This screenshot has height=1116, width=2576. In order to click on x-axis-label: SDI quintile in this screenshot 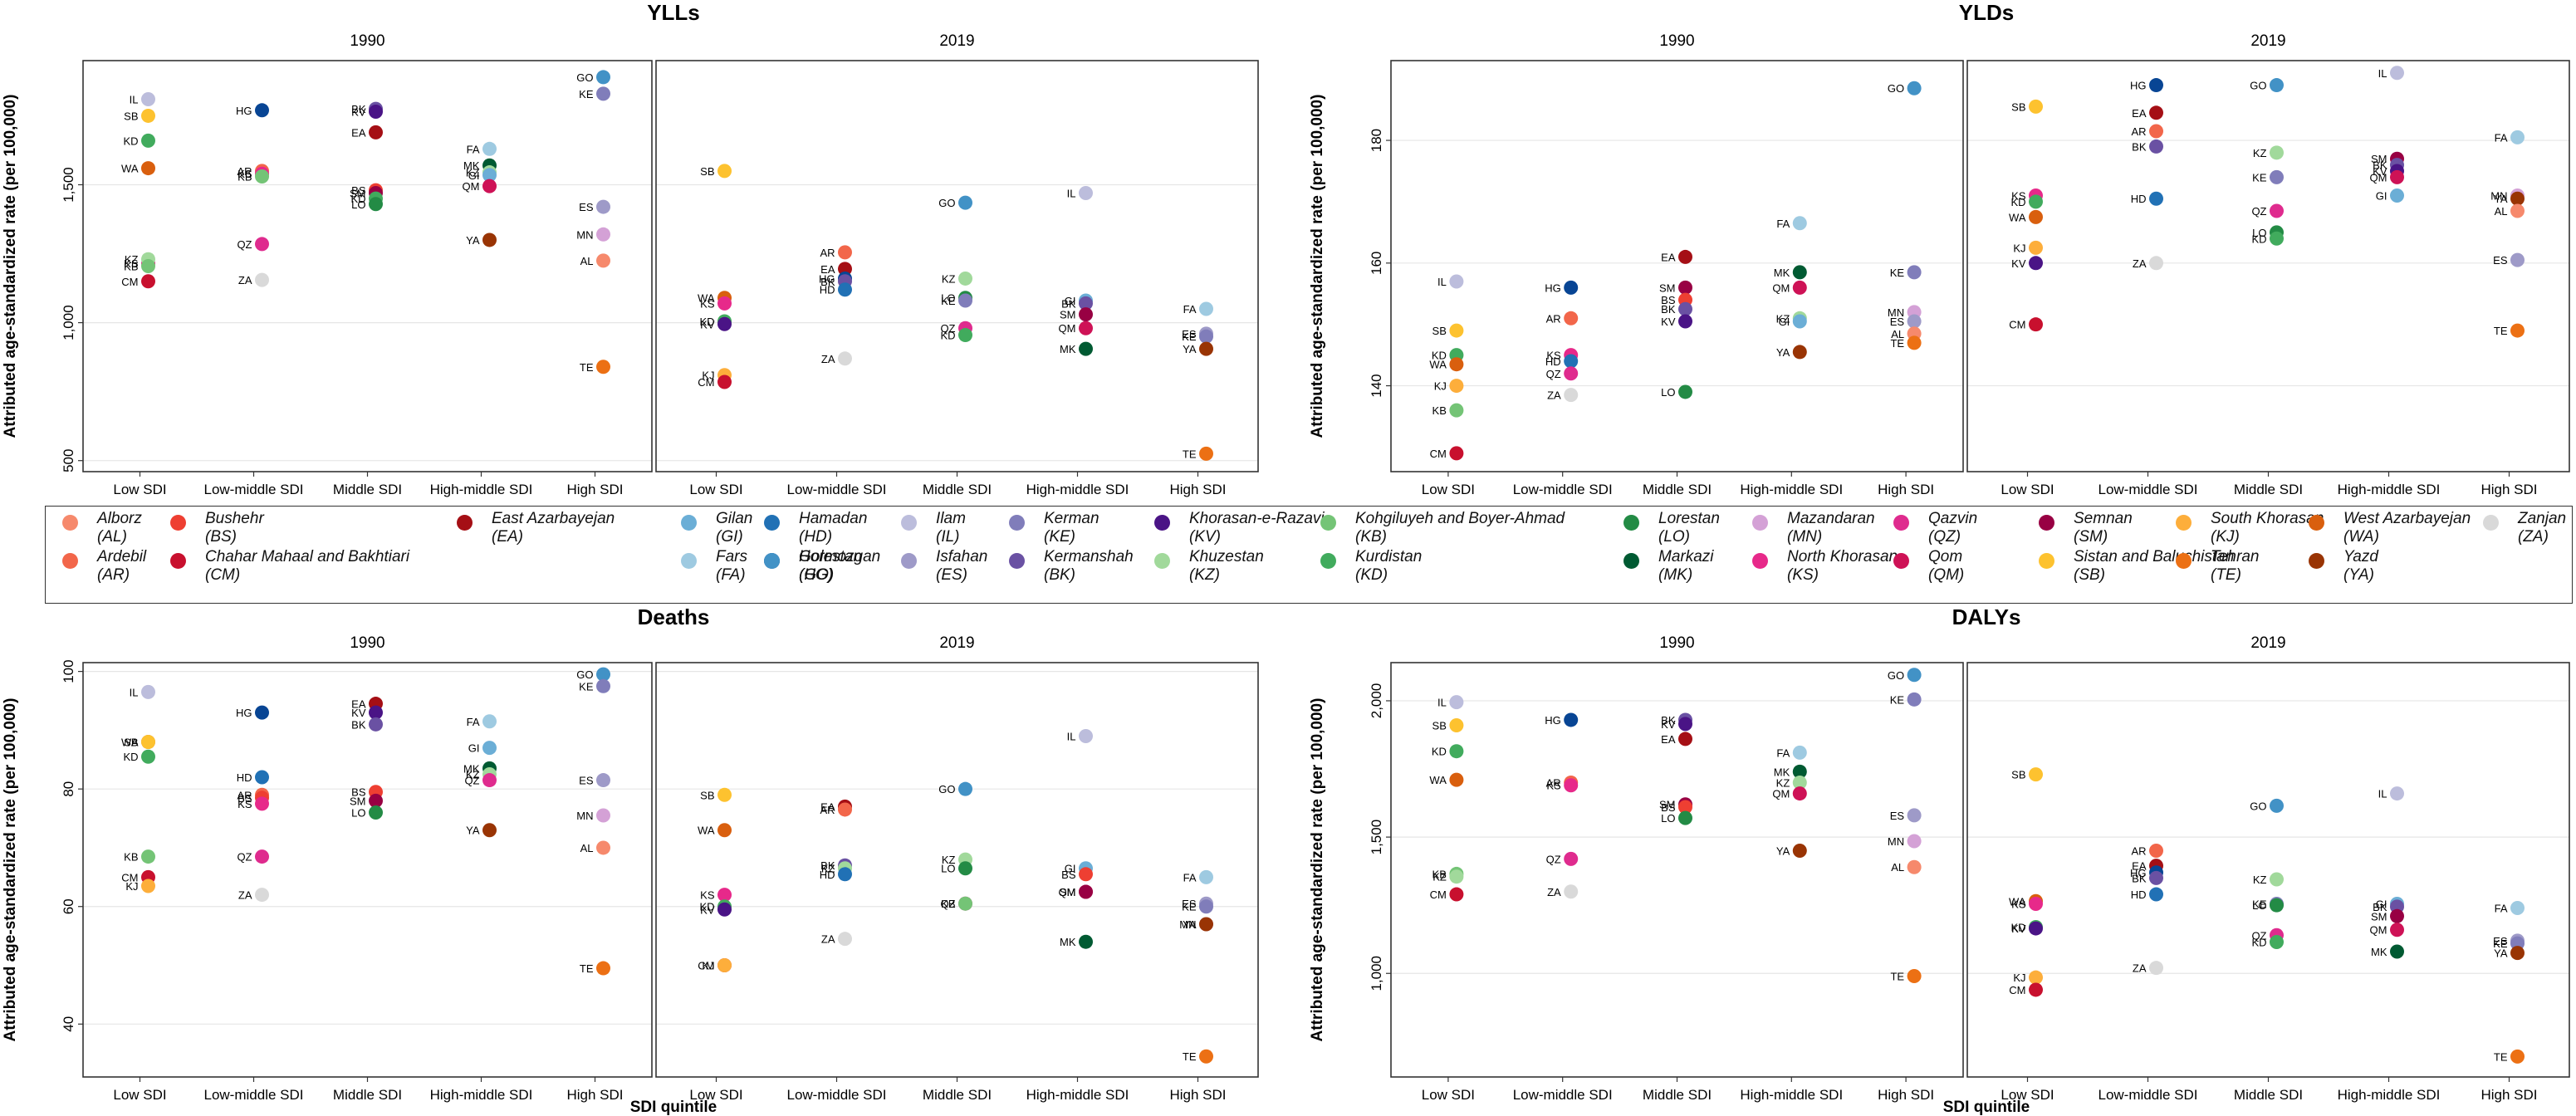, I will do `click(1986, 1107)`.